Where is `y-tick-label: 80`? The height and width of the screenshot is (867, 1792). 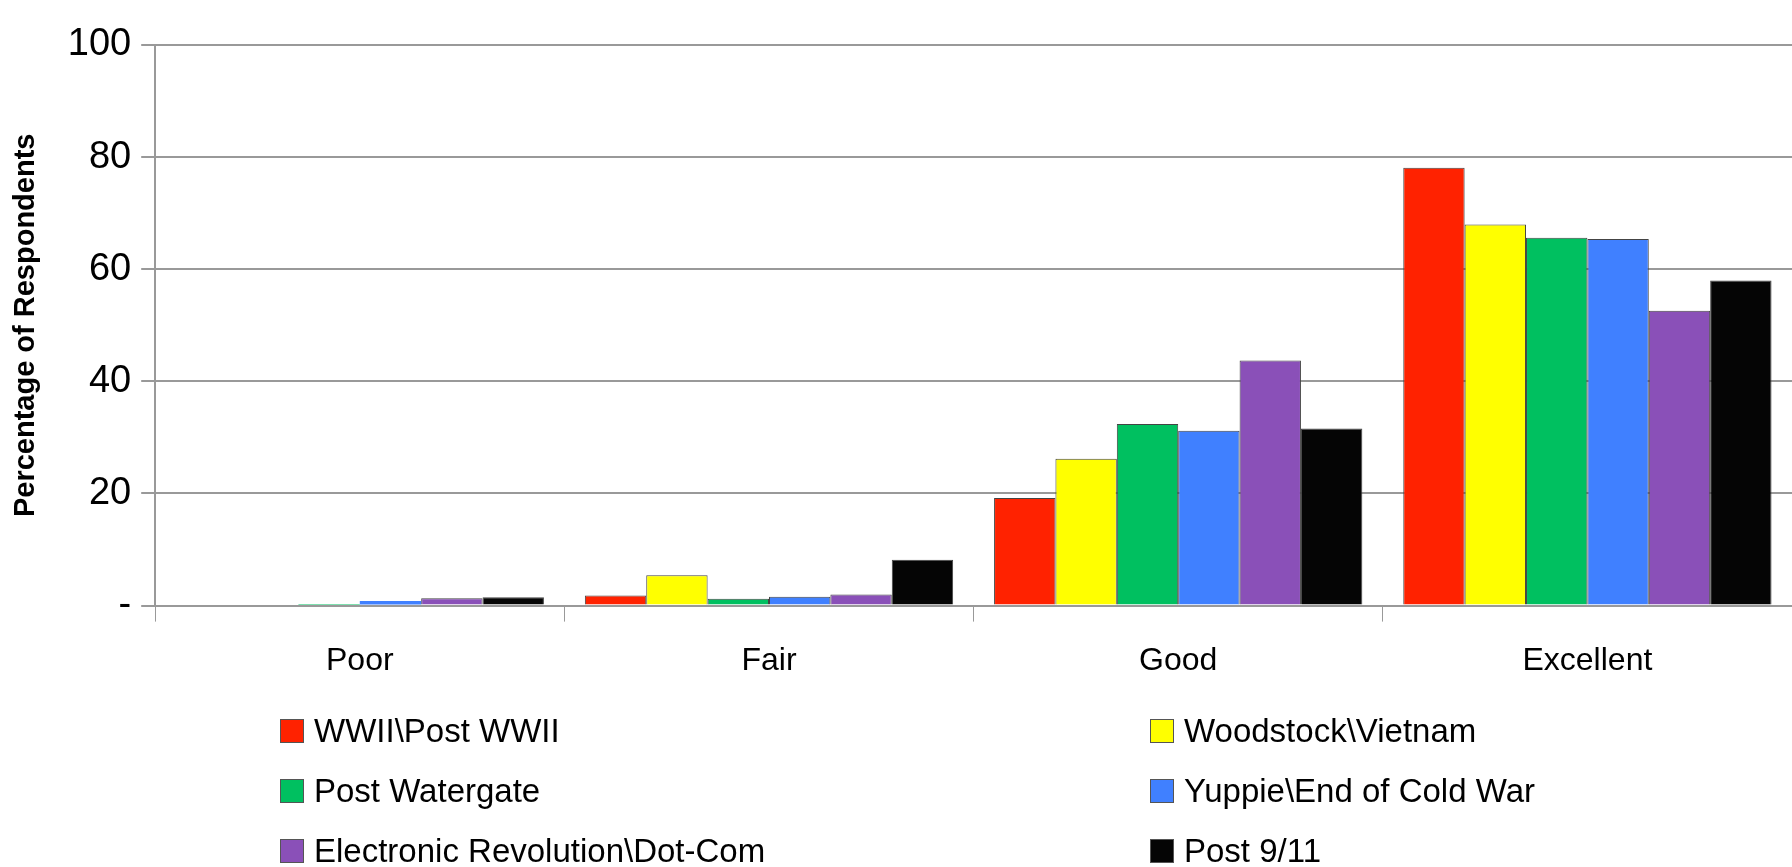
y-tick-label: 80 is located at coordinates (110, 154).